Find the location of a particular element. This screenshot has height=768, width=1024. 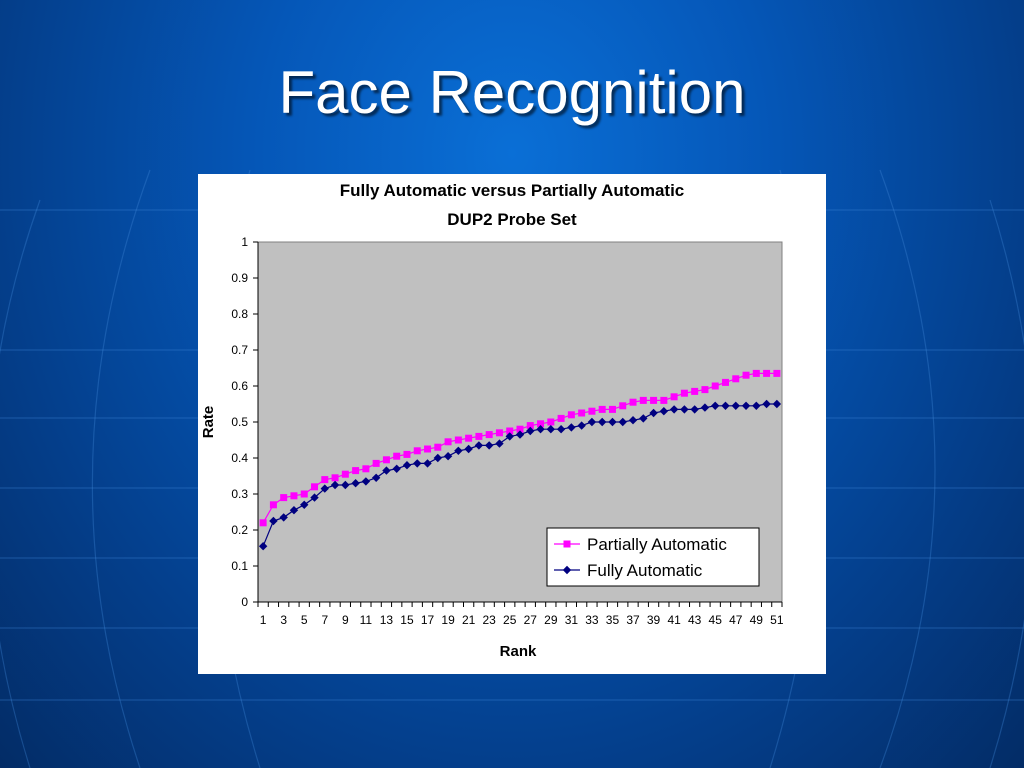

x-tick-label: 15 is located at coordinates (407, 620).